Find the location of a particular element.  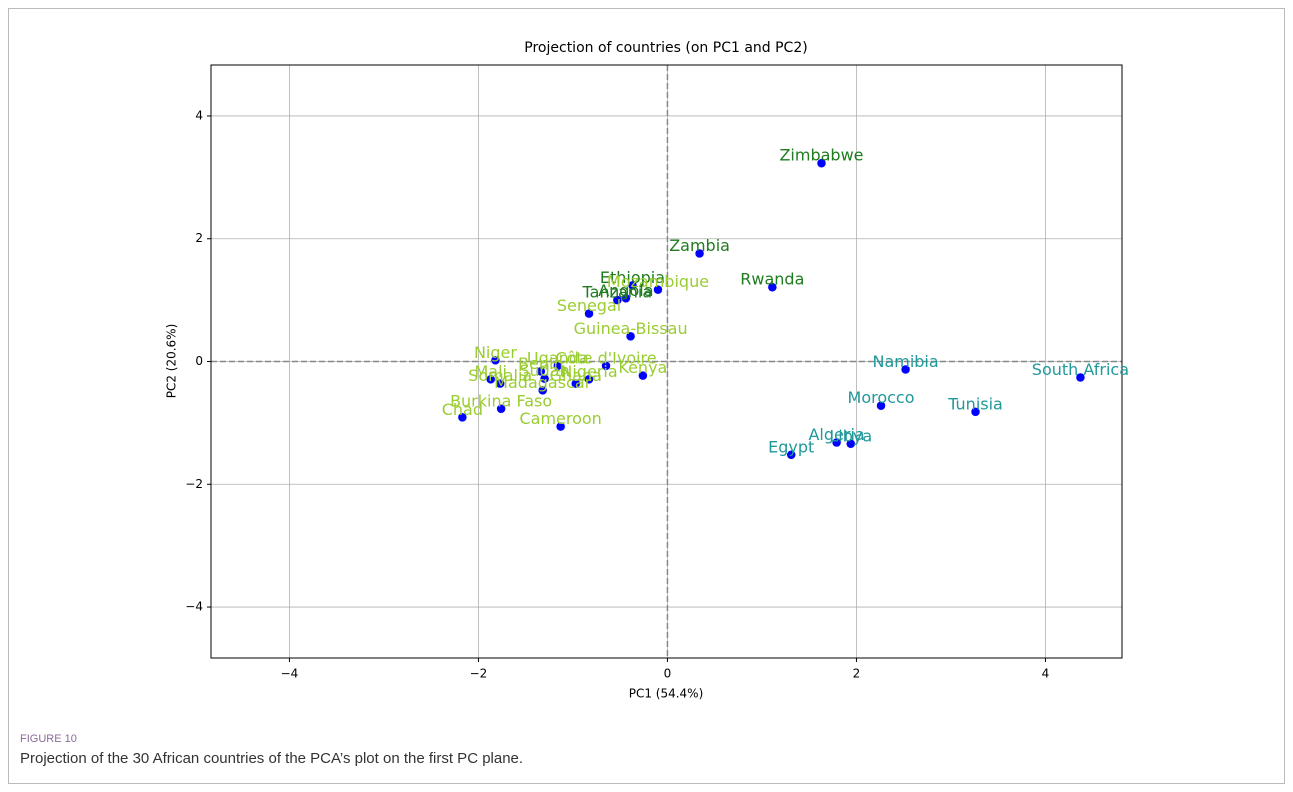

chart-title: Projection of countries (on PC1 and PC2) is located at coordinates (665, 48).